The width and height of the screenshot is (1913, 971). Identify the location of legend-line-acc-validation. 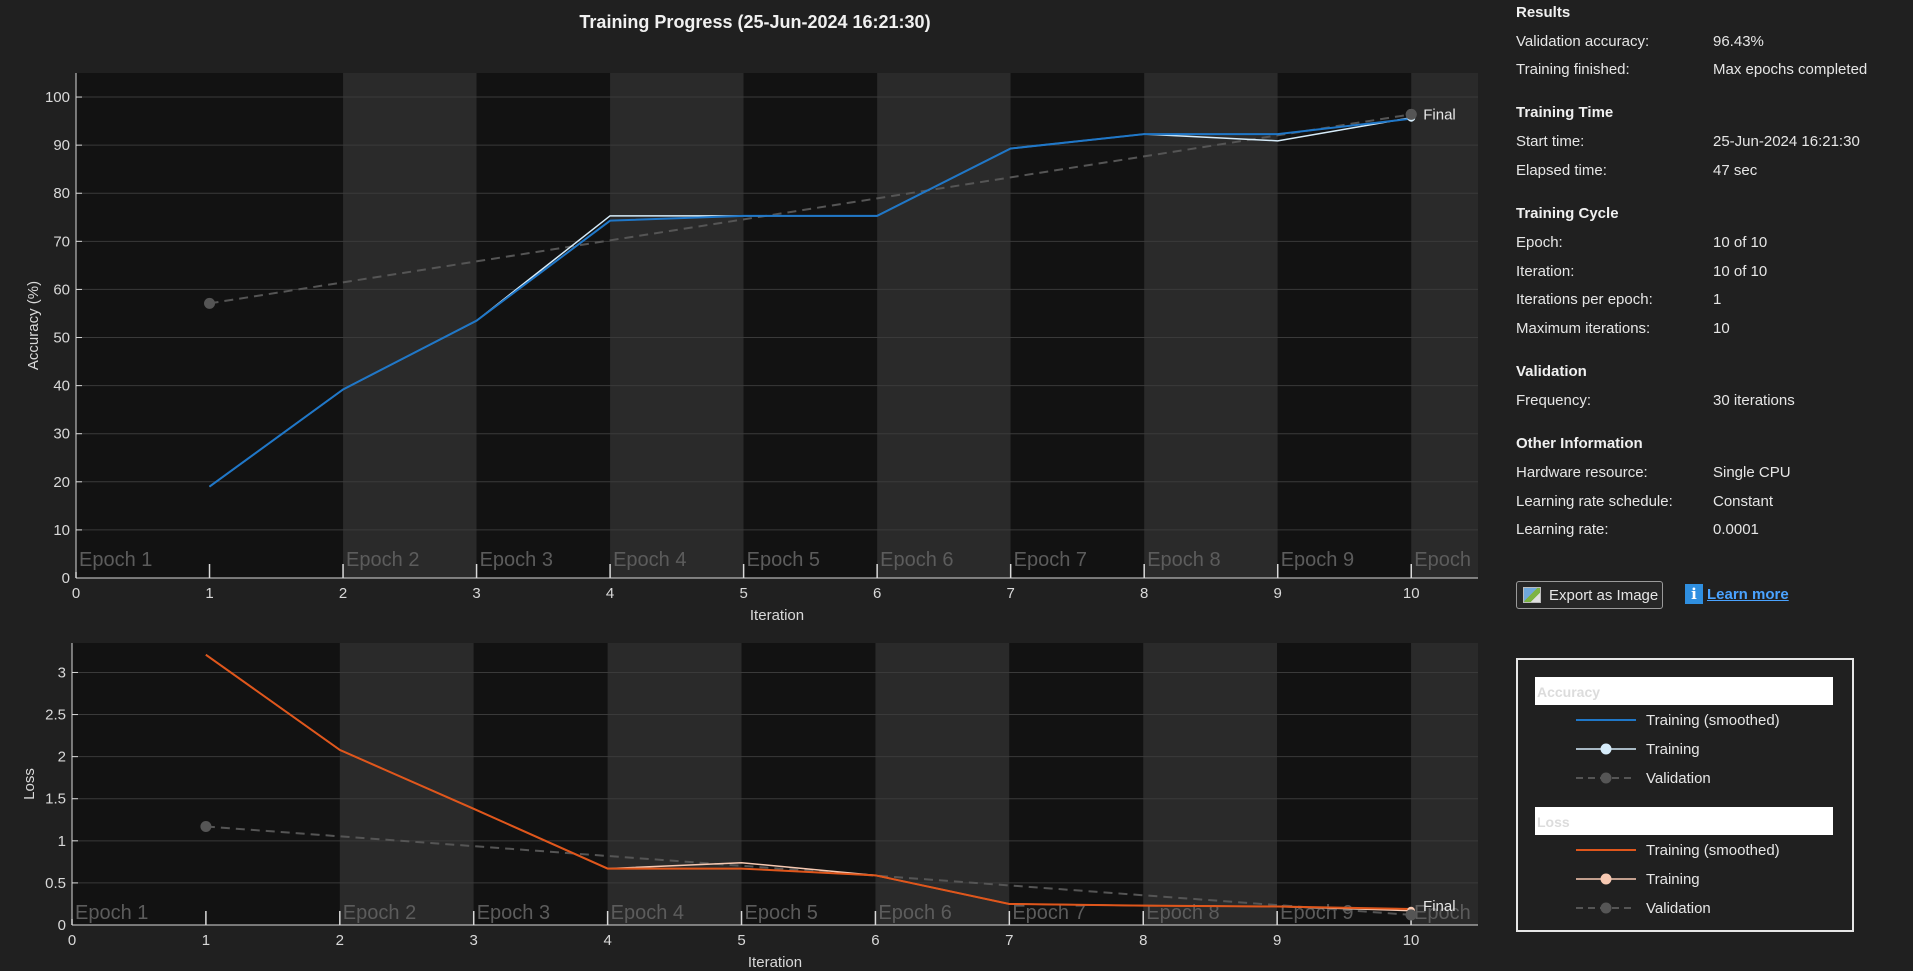
(1606, 778).